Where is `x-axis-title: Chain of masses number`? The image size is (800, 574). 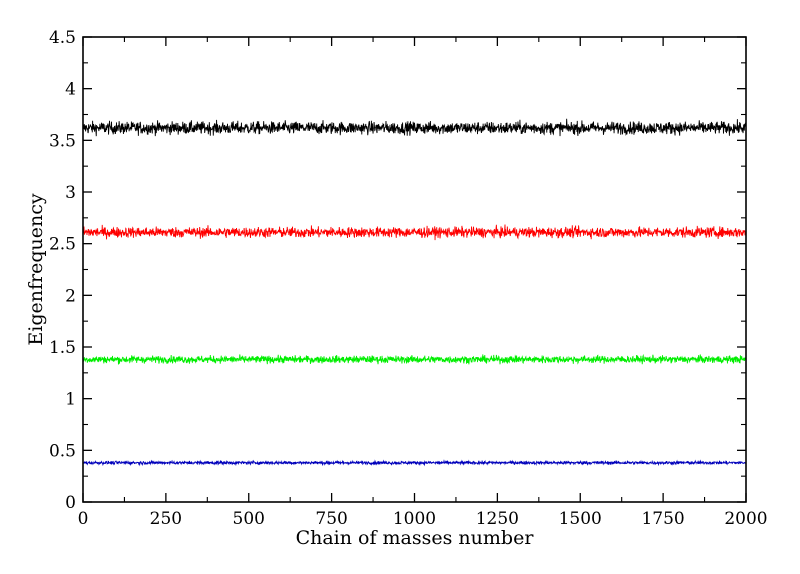
x-axis-title: Chain of masses number is located at coordinates (415, 538).